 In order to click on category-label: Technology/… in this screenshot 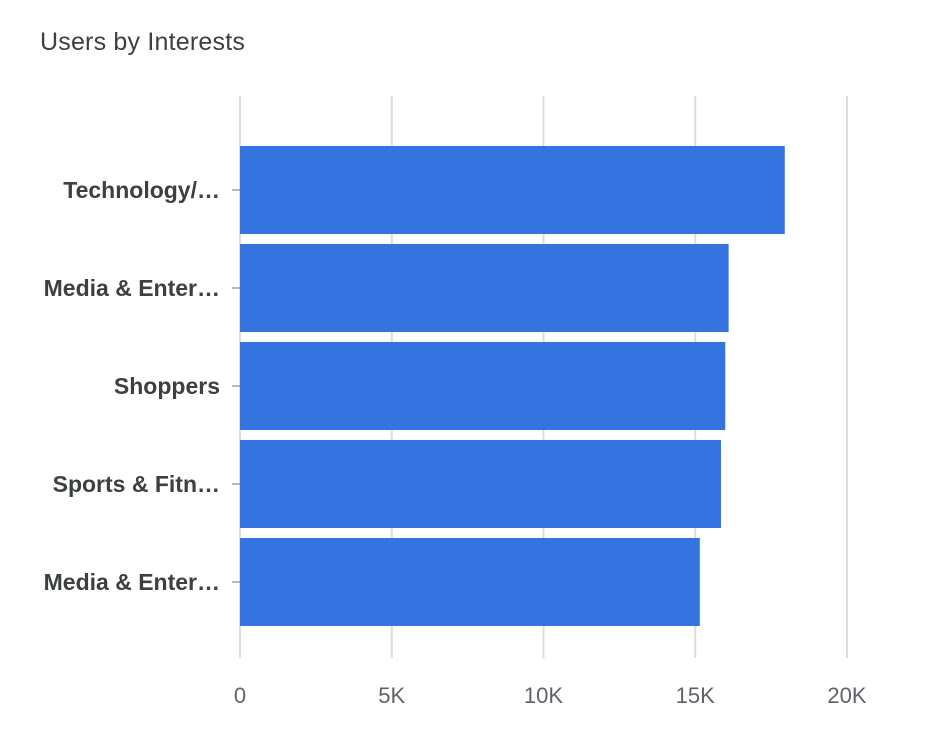, I will do `click(141, 190)`.